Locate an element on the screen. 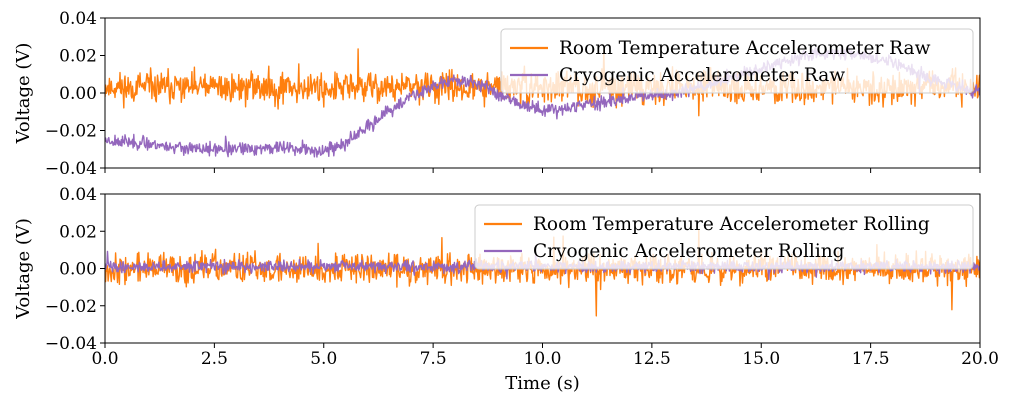 Image resolution: width=1016 pixels, height=407 pixels. legend-label: Room Temperature Accelerometer Raw is located at coordinates (745, 48).